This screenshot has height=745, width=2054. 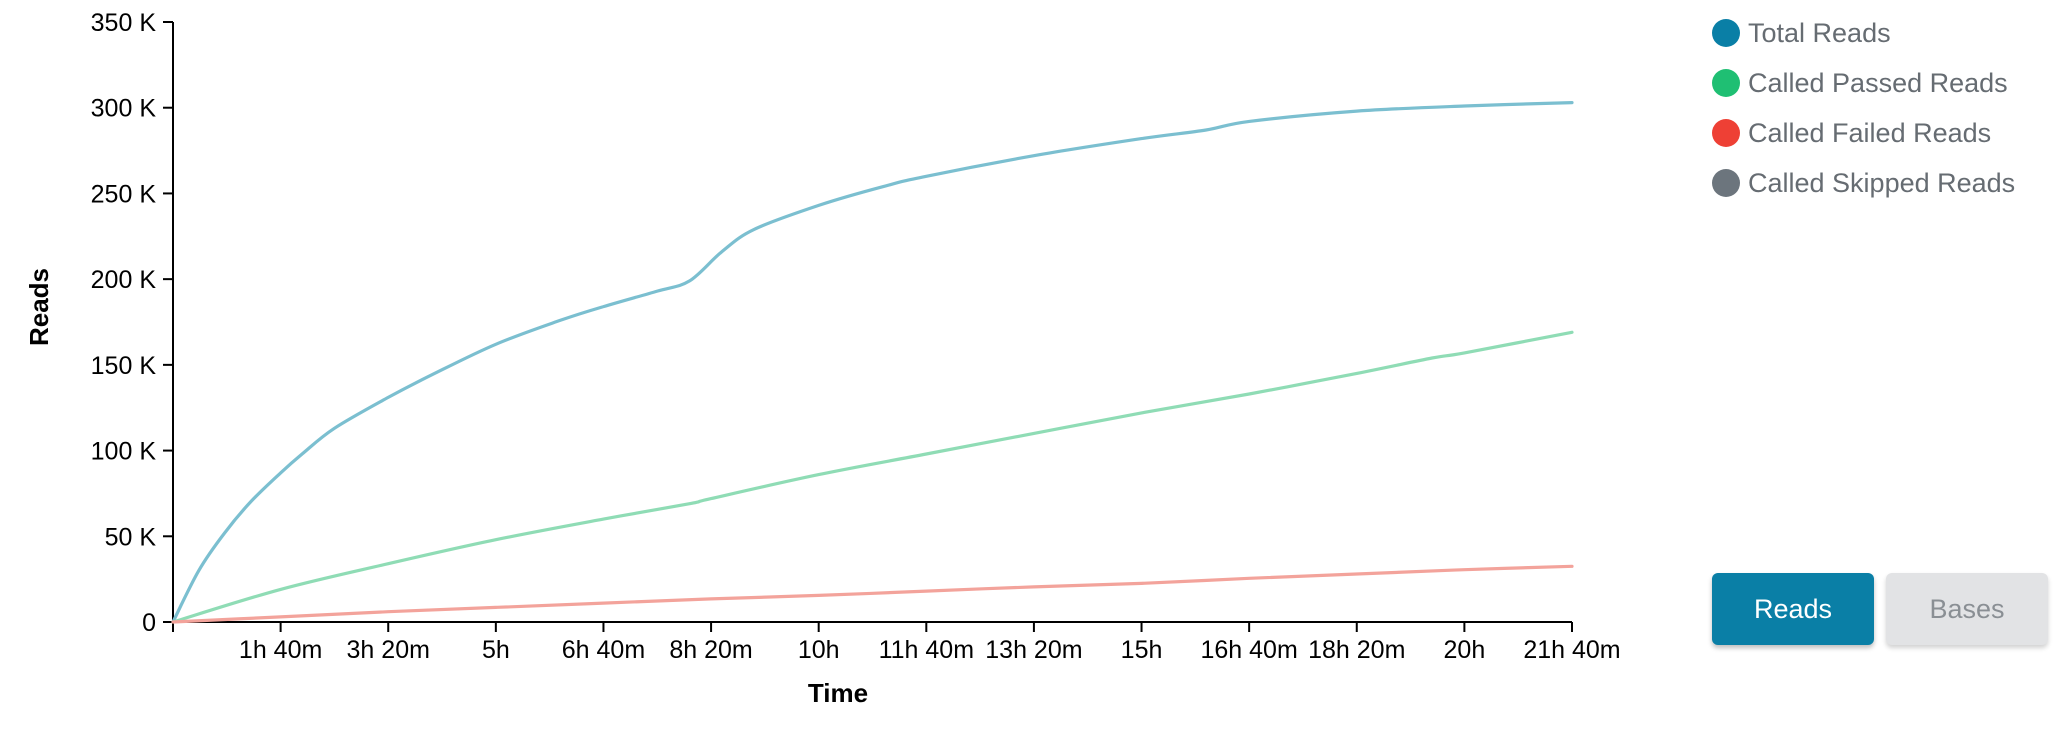 I want to click on total-reads-dot-icon, so click(x=1726, y=33).